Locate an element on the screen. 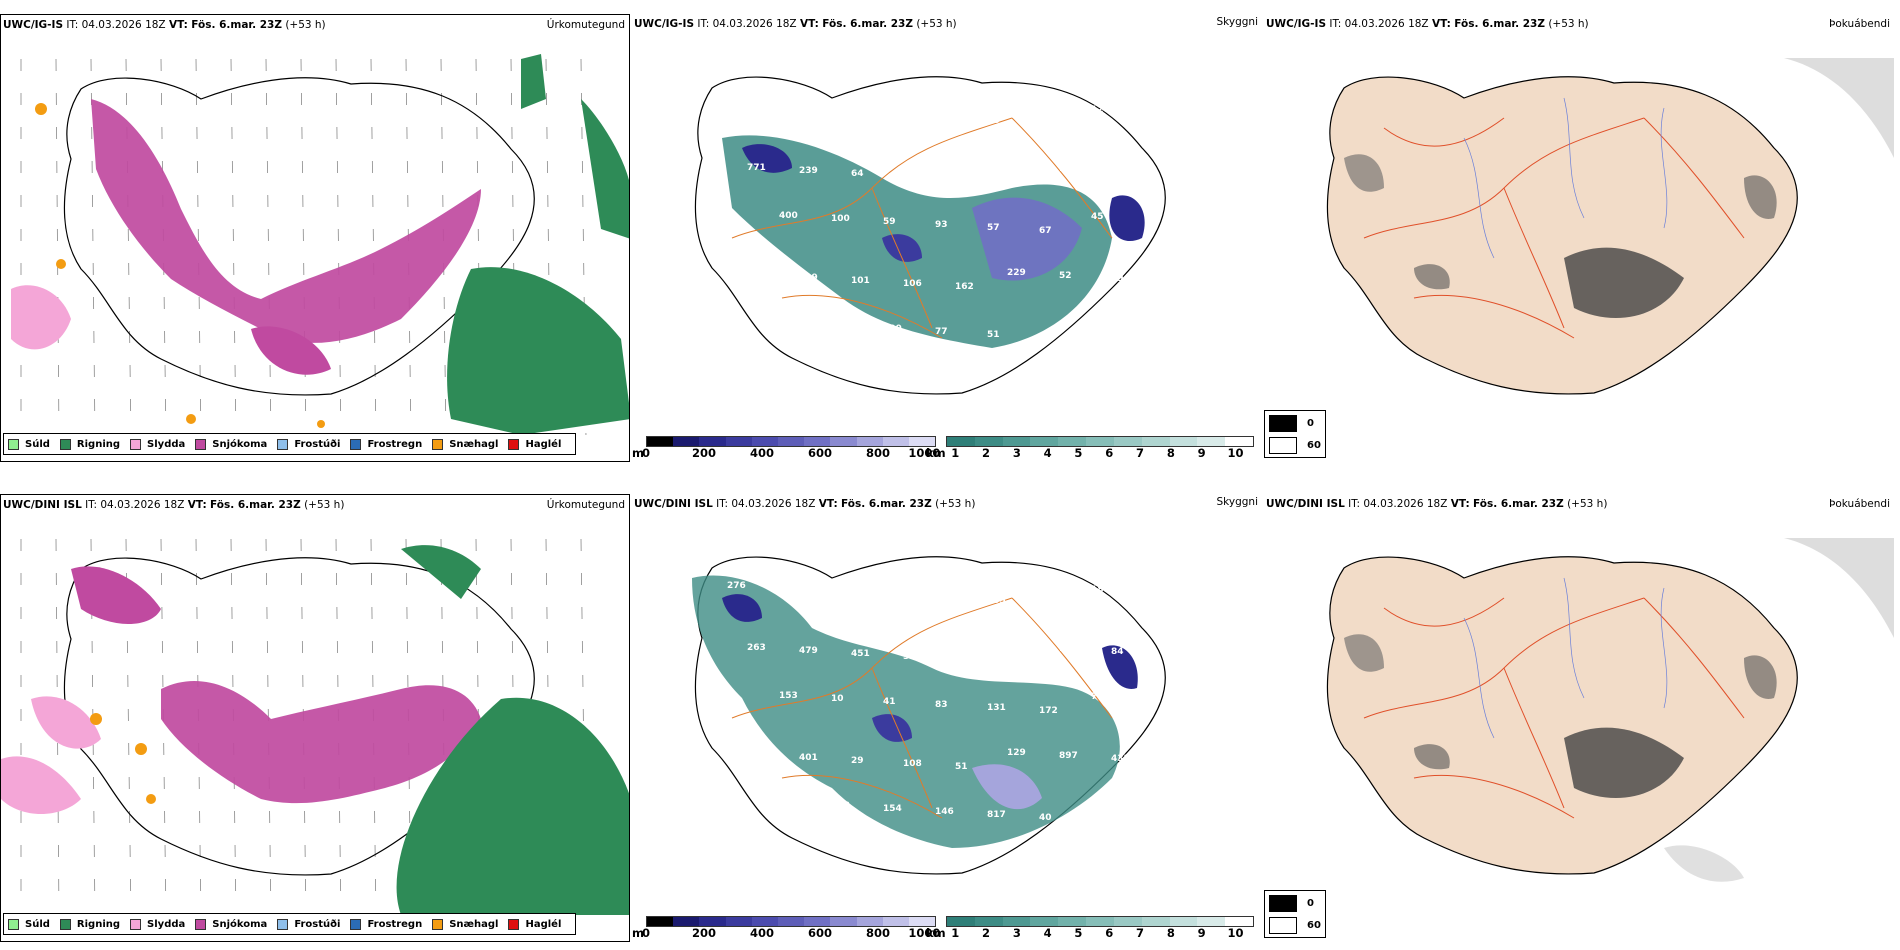 The width and height of the screenshot is (1900, 950). cloud-height-label: 433 is located at coordinates (1120, 759).